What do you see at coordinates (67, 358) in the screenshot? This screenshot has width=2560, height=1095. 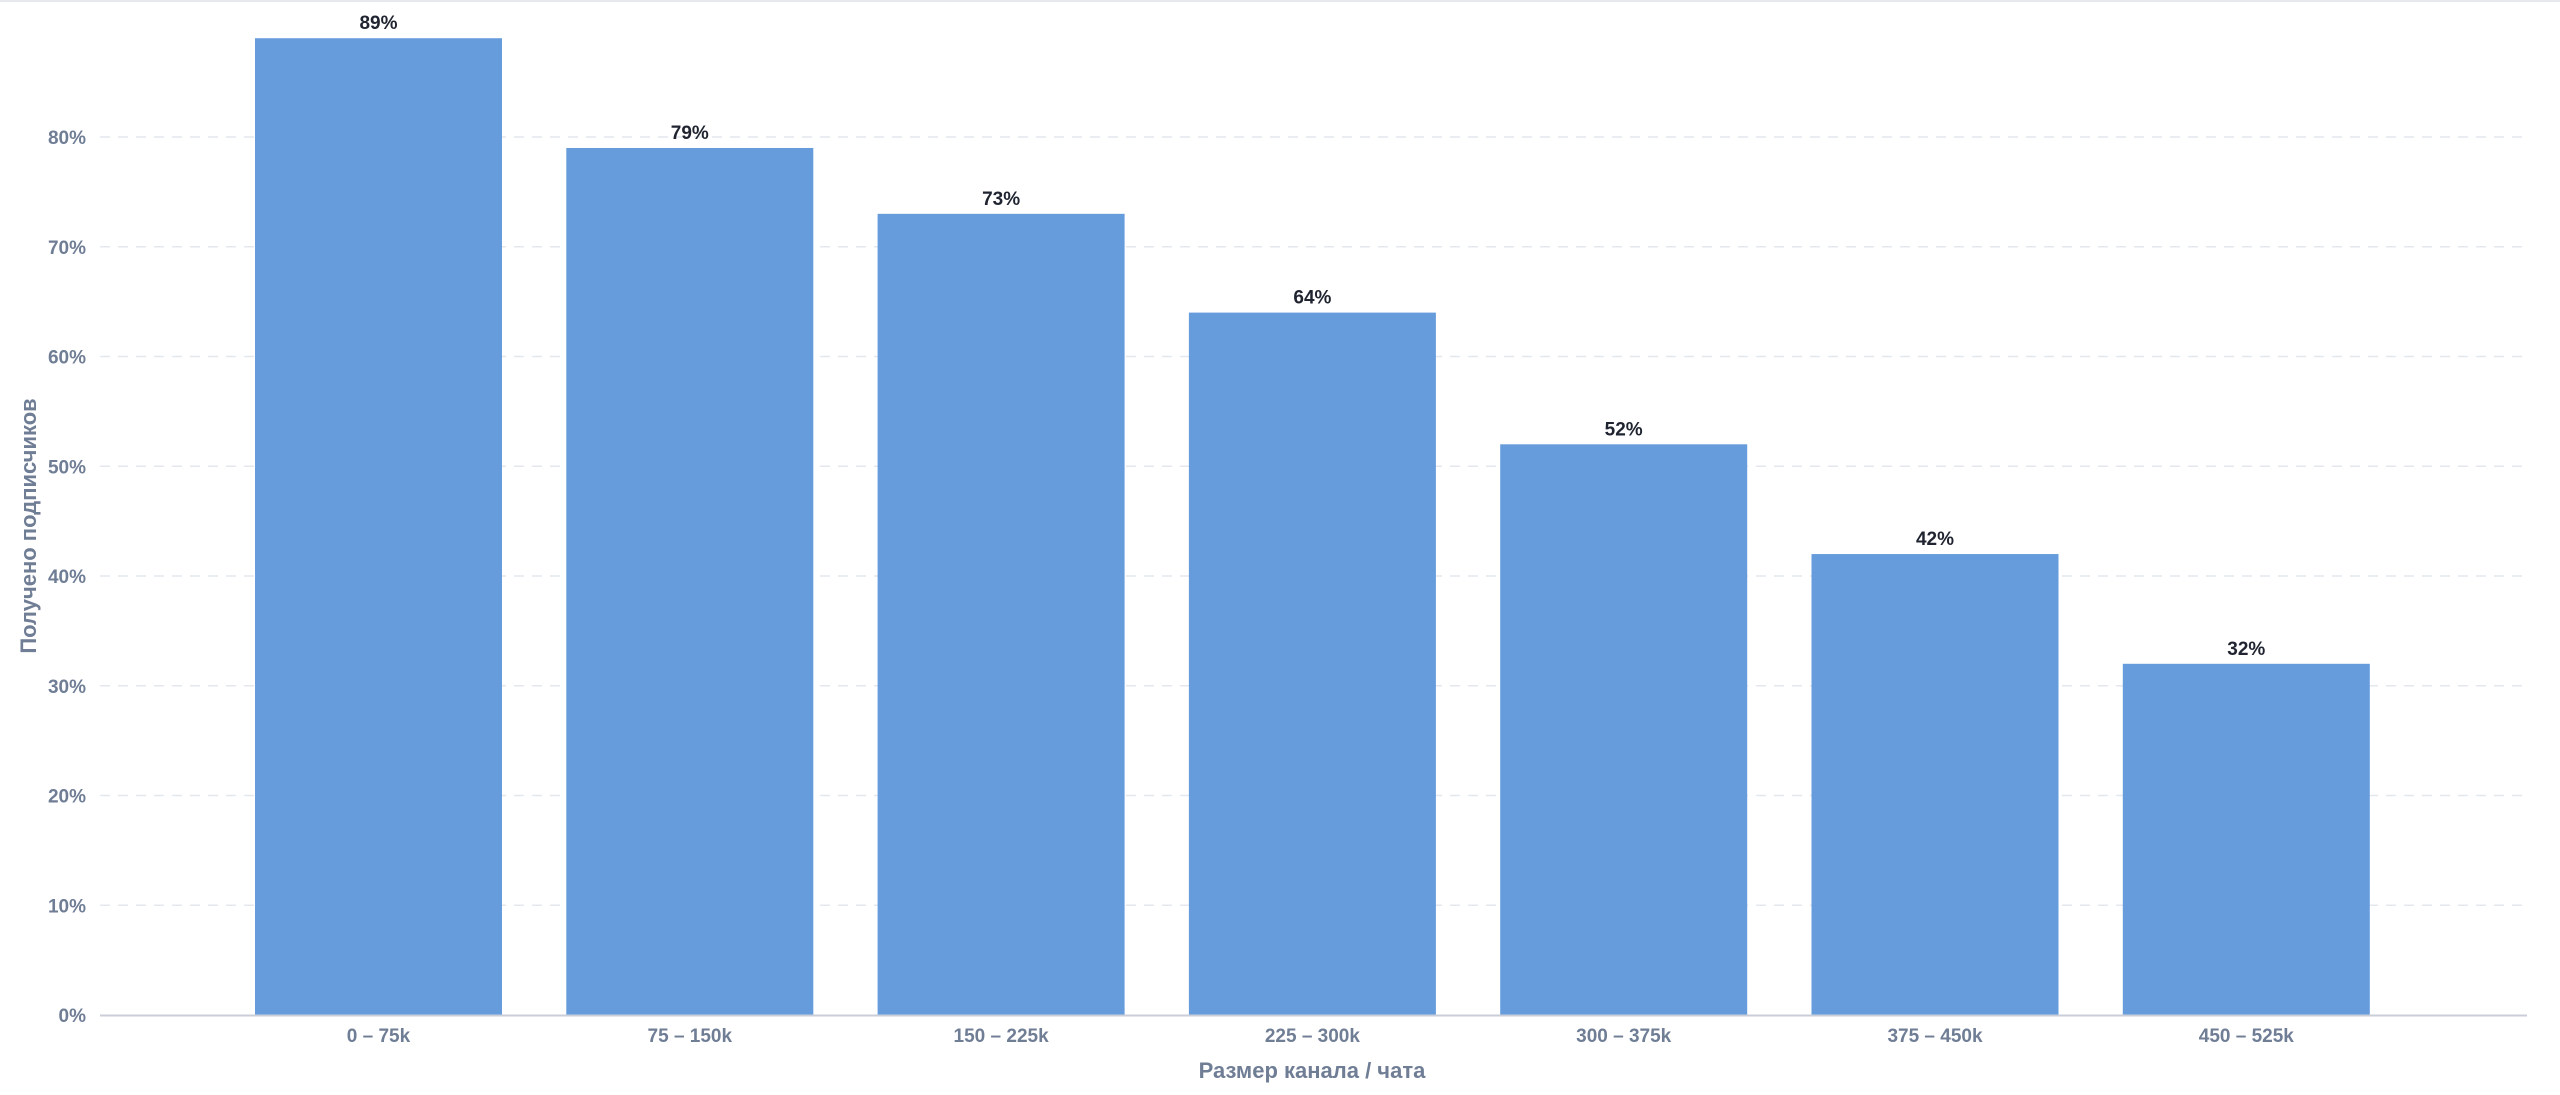 I see `y-tick-label: 60%` at bounding box center [67, 358].